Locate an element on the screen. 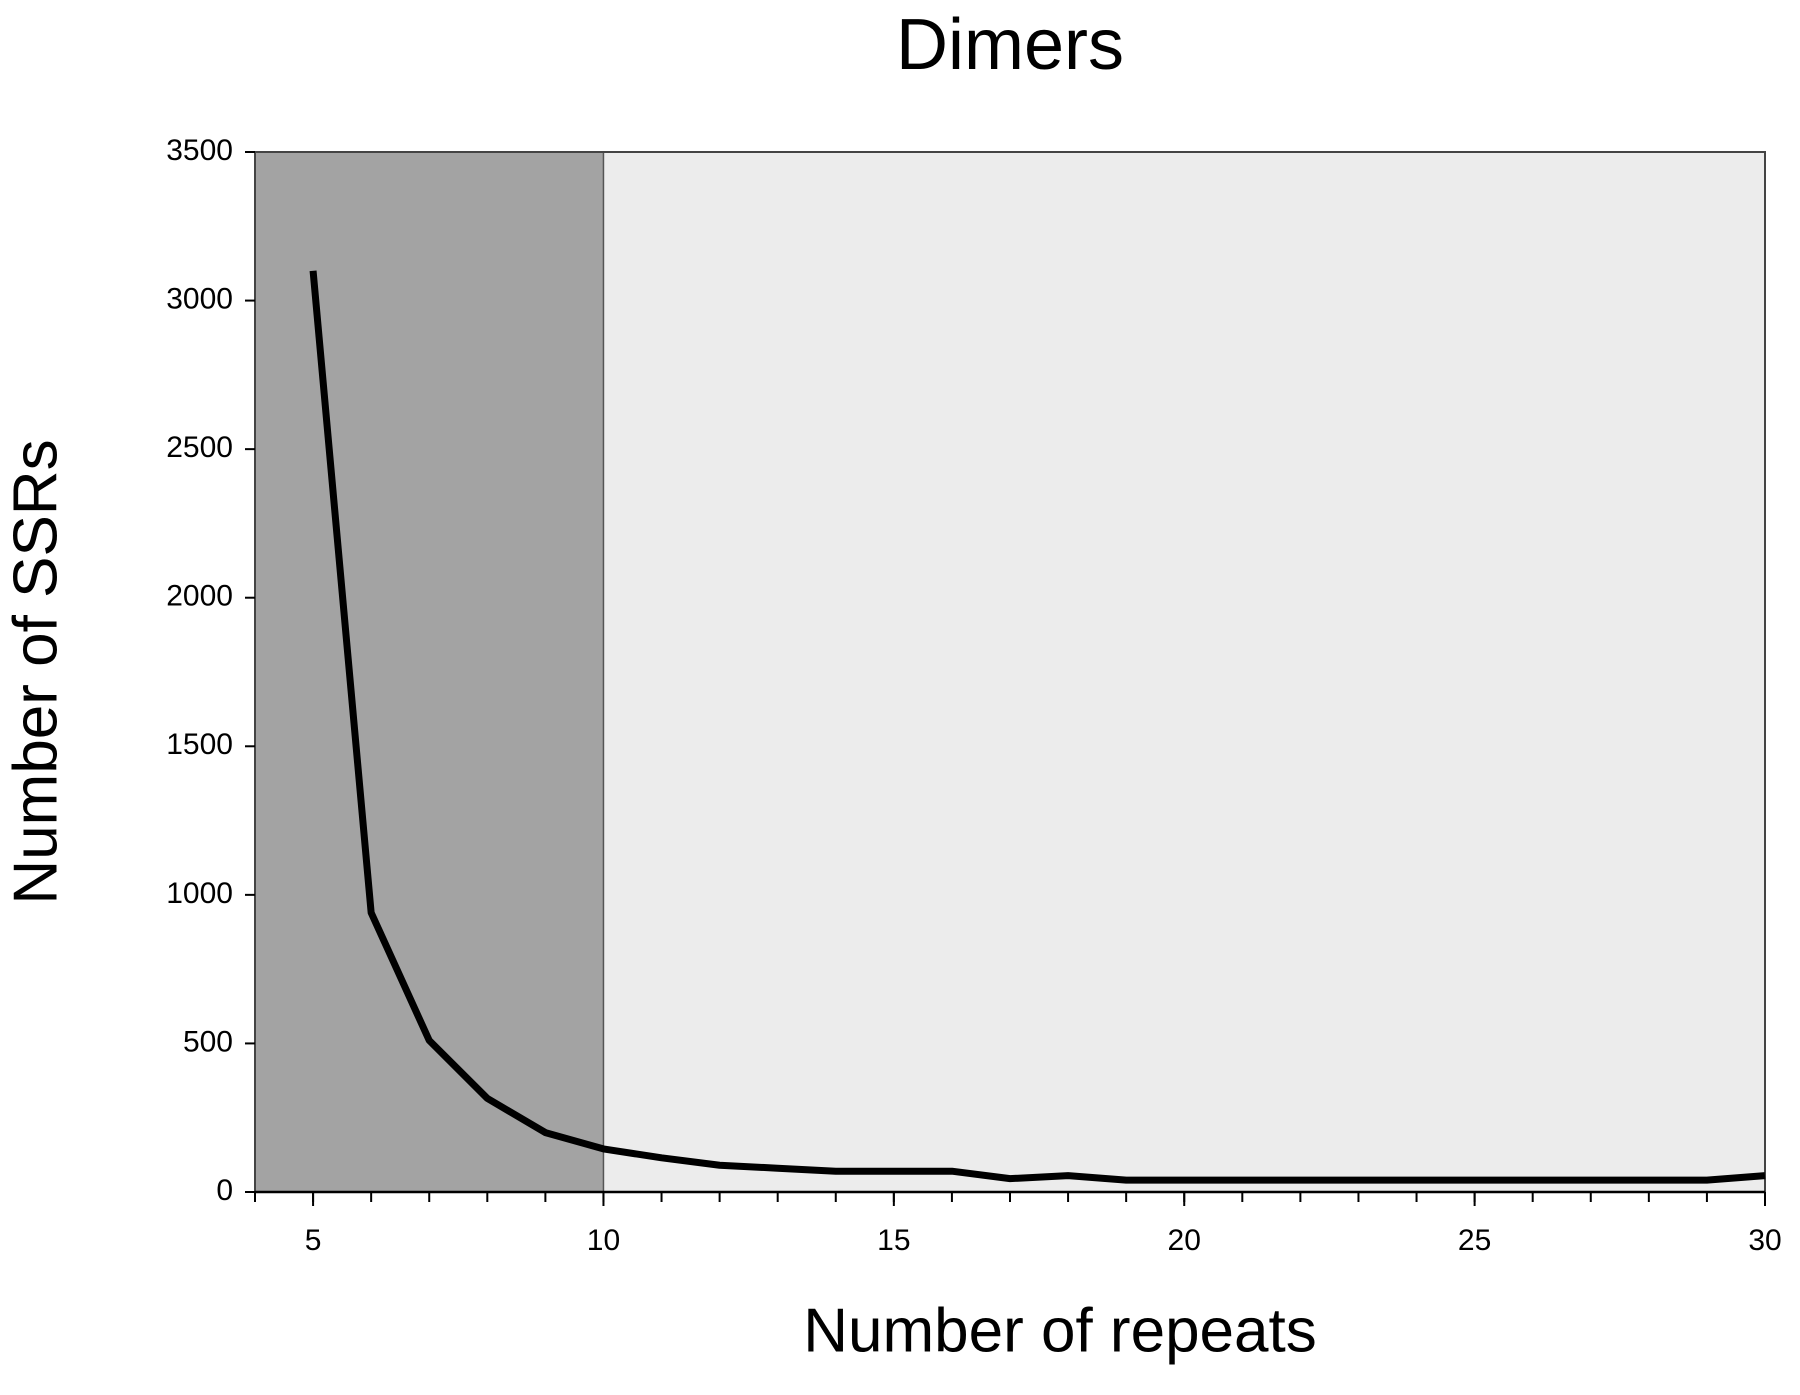  x-tick-label: 25 is located at coordinates (1474, 1240).